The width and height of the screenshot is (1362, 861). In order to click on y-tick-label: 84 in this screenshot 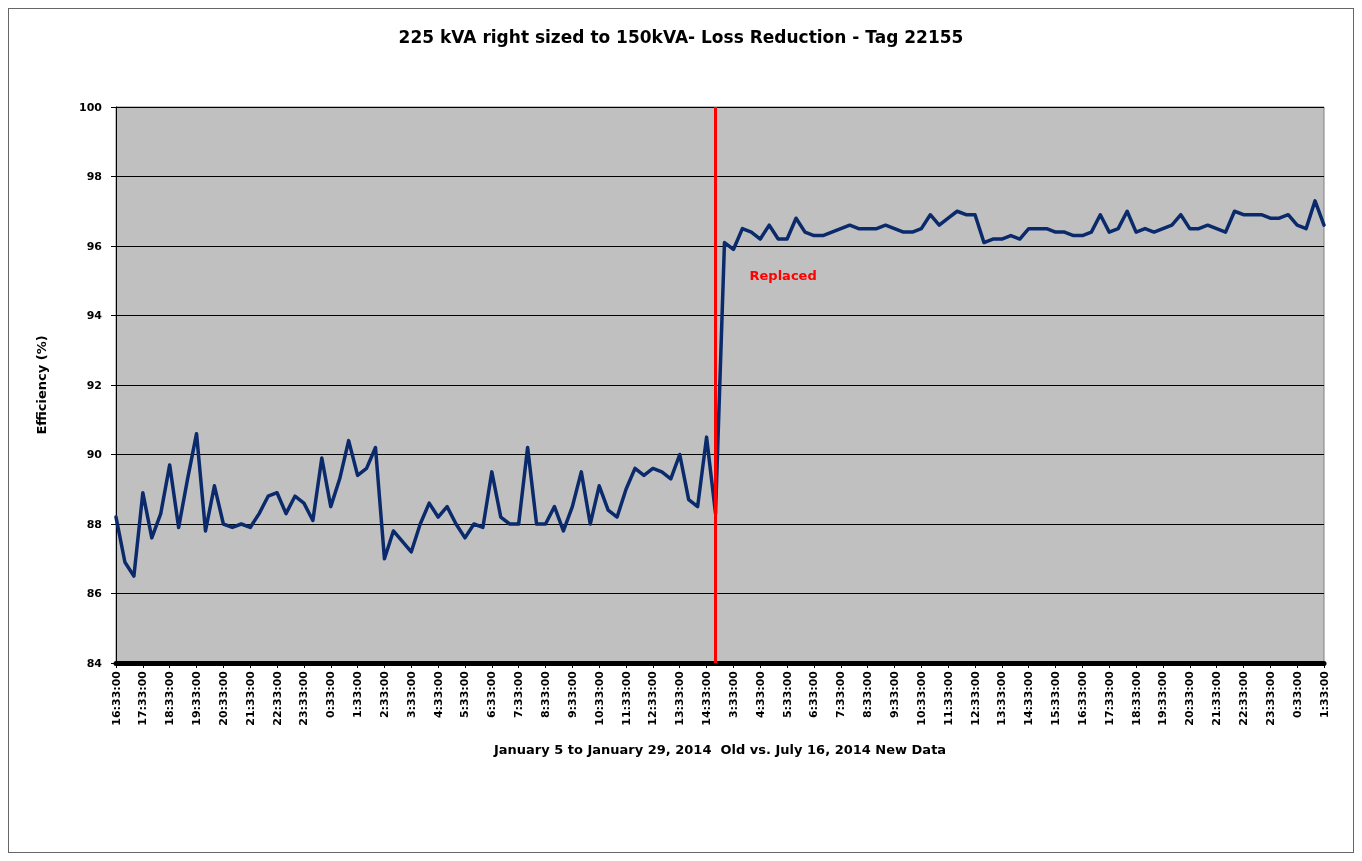, I will do `click(94, 663)`.